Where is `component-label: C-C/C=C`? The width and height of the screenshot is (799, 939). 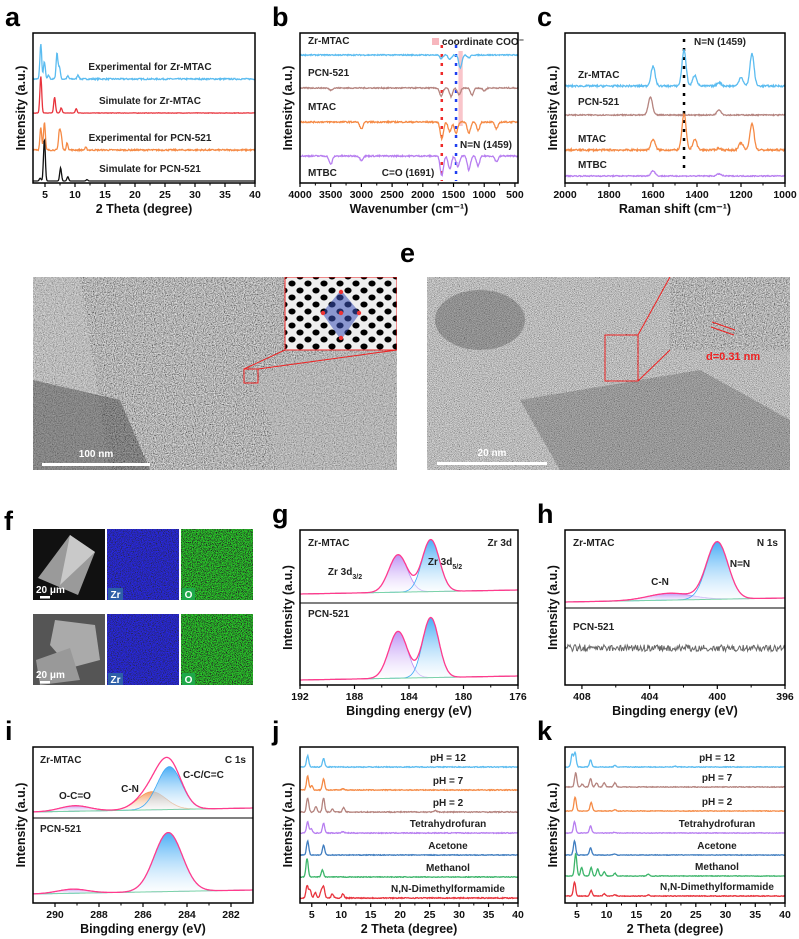
component-label: C-C/C=C is located at coordinates (203, 775).